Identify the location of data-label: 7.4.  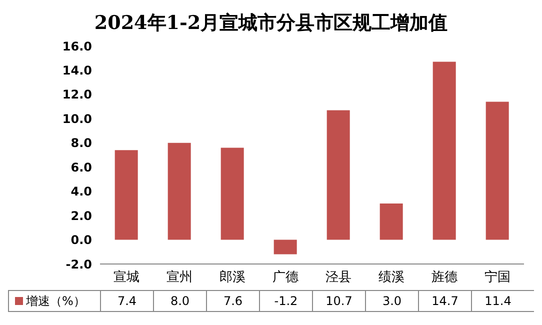
(126, 301).